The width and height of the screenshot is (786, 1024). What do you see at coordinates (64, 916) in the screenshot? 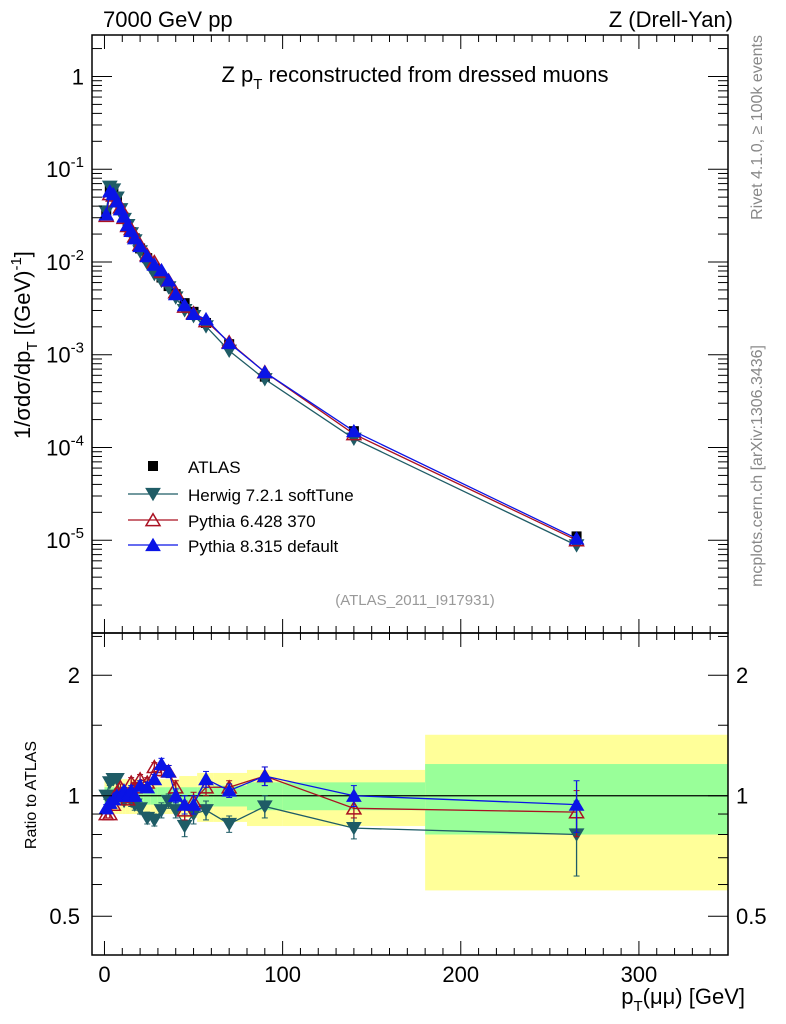
I see `ratio-tick-label-left: 0.5` at bounding box center [64, 916].